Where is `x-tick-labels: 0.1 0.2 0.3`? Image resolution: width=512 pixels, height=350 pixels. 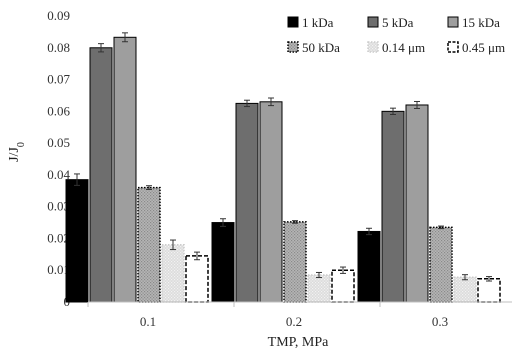
x-tick-labels: 0.1 0.2 0.3 is located at coordinates (294, 321).